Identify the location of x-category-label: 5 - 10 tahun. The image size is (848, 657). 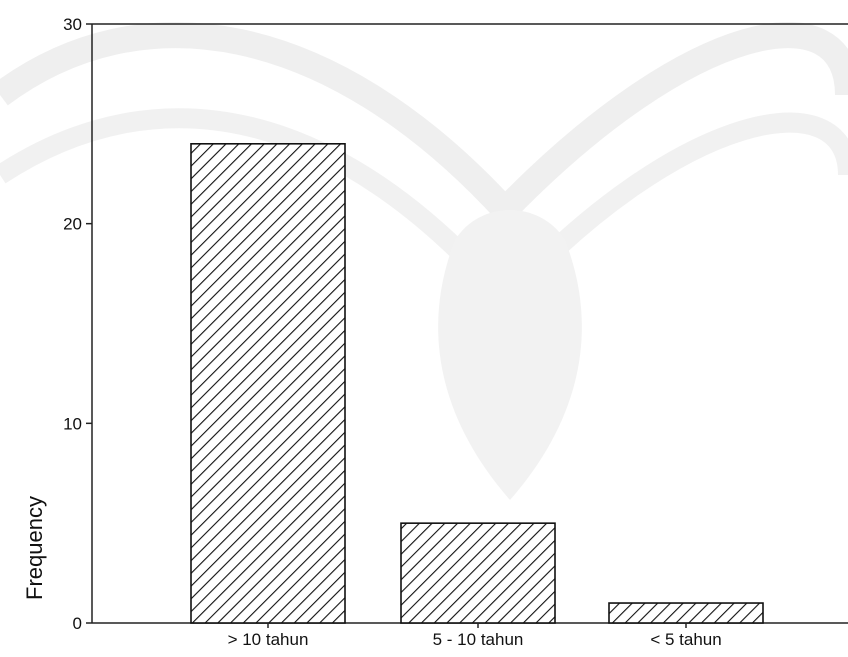
(478, 639).